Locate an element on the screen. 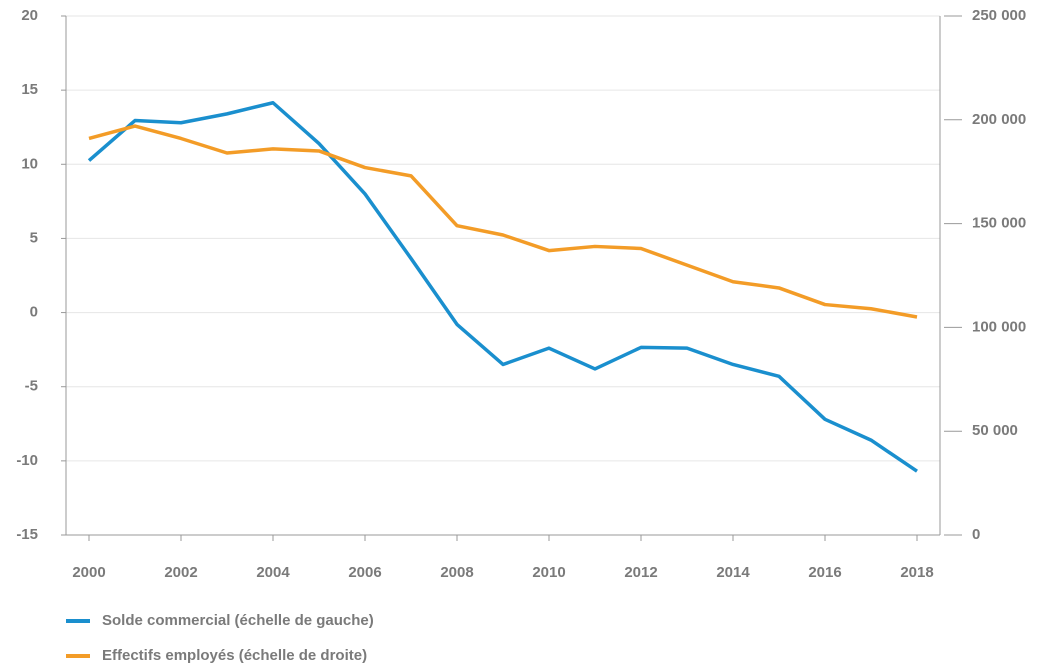 This screenshot has height=667, width=1047. y-tick-label: -10 is located at coordinates (27, 460).